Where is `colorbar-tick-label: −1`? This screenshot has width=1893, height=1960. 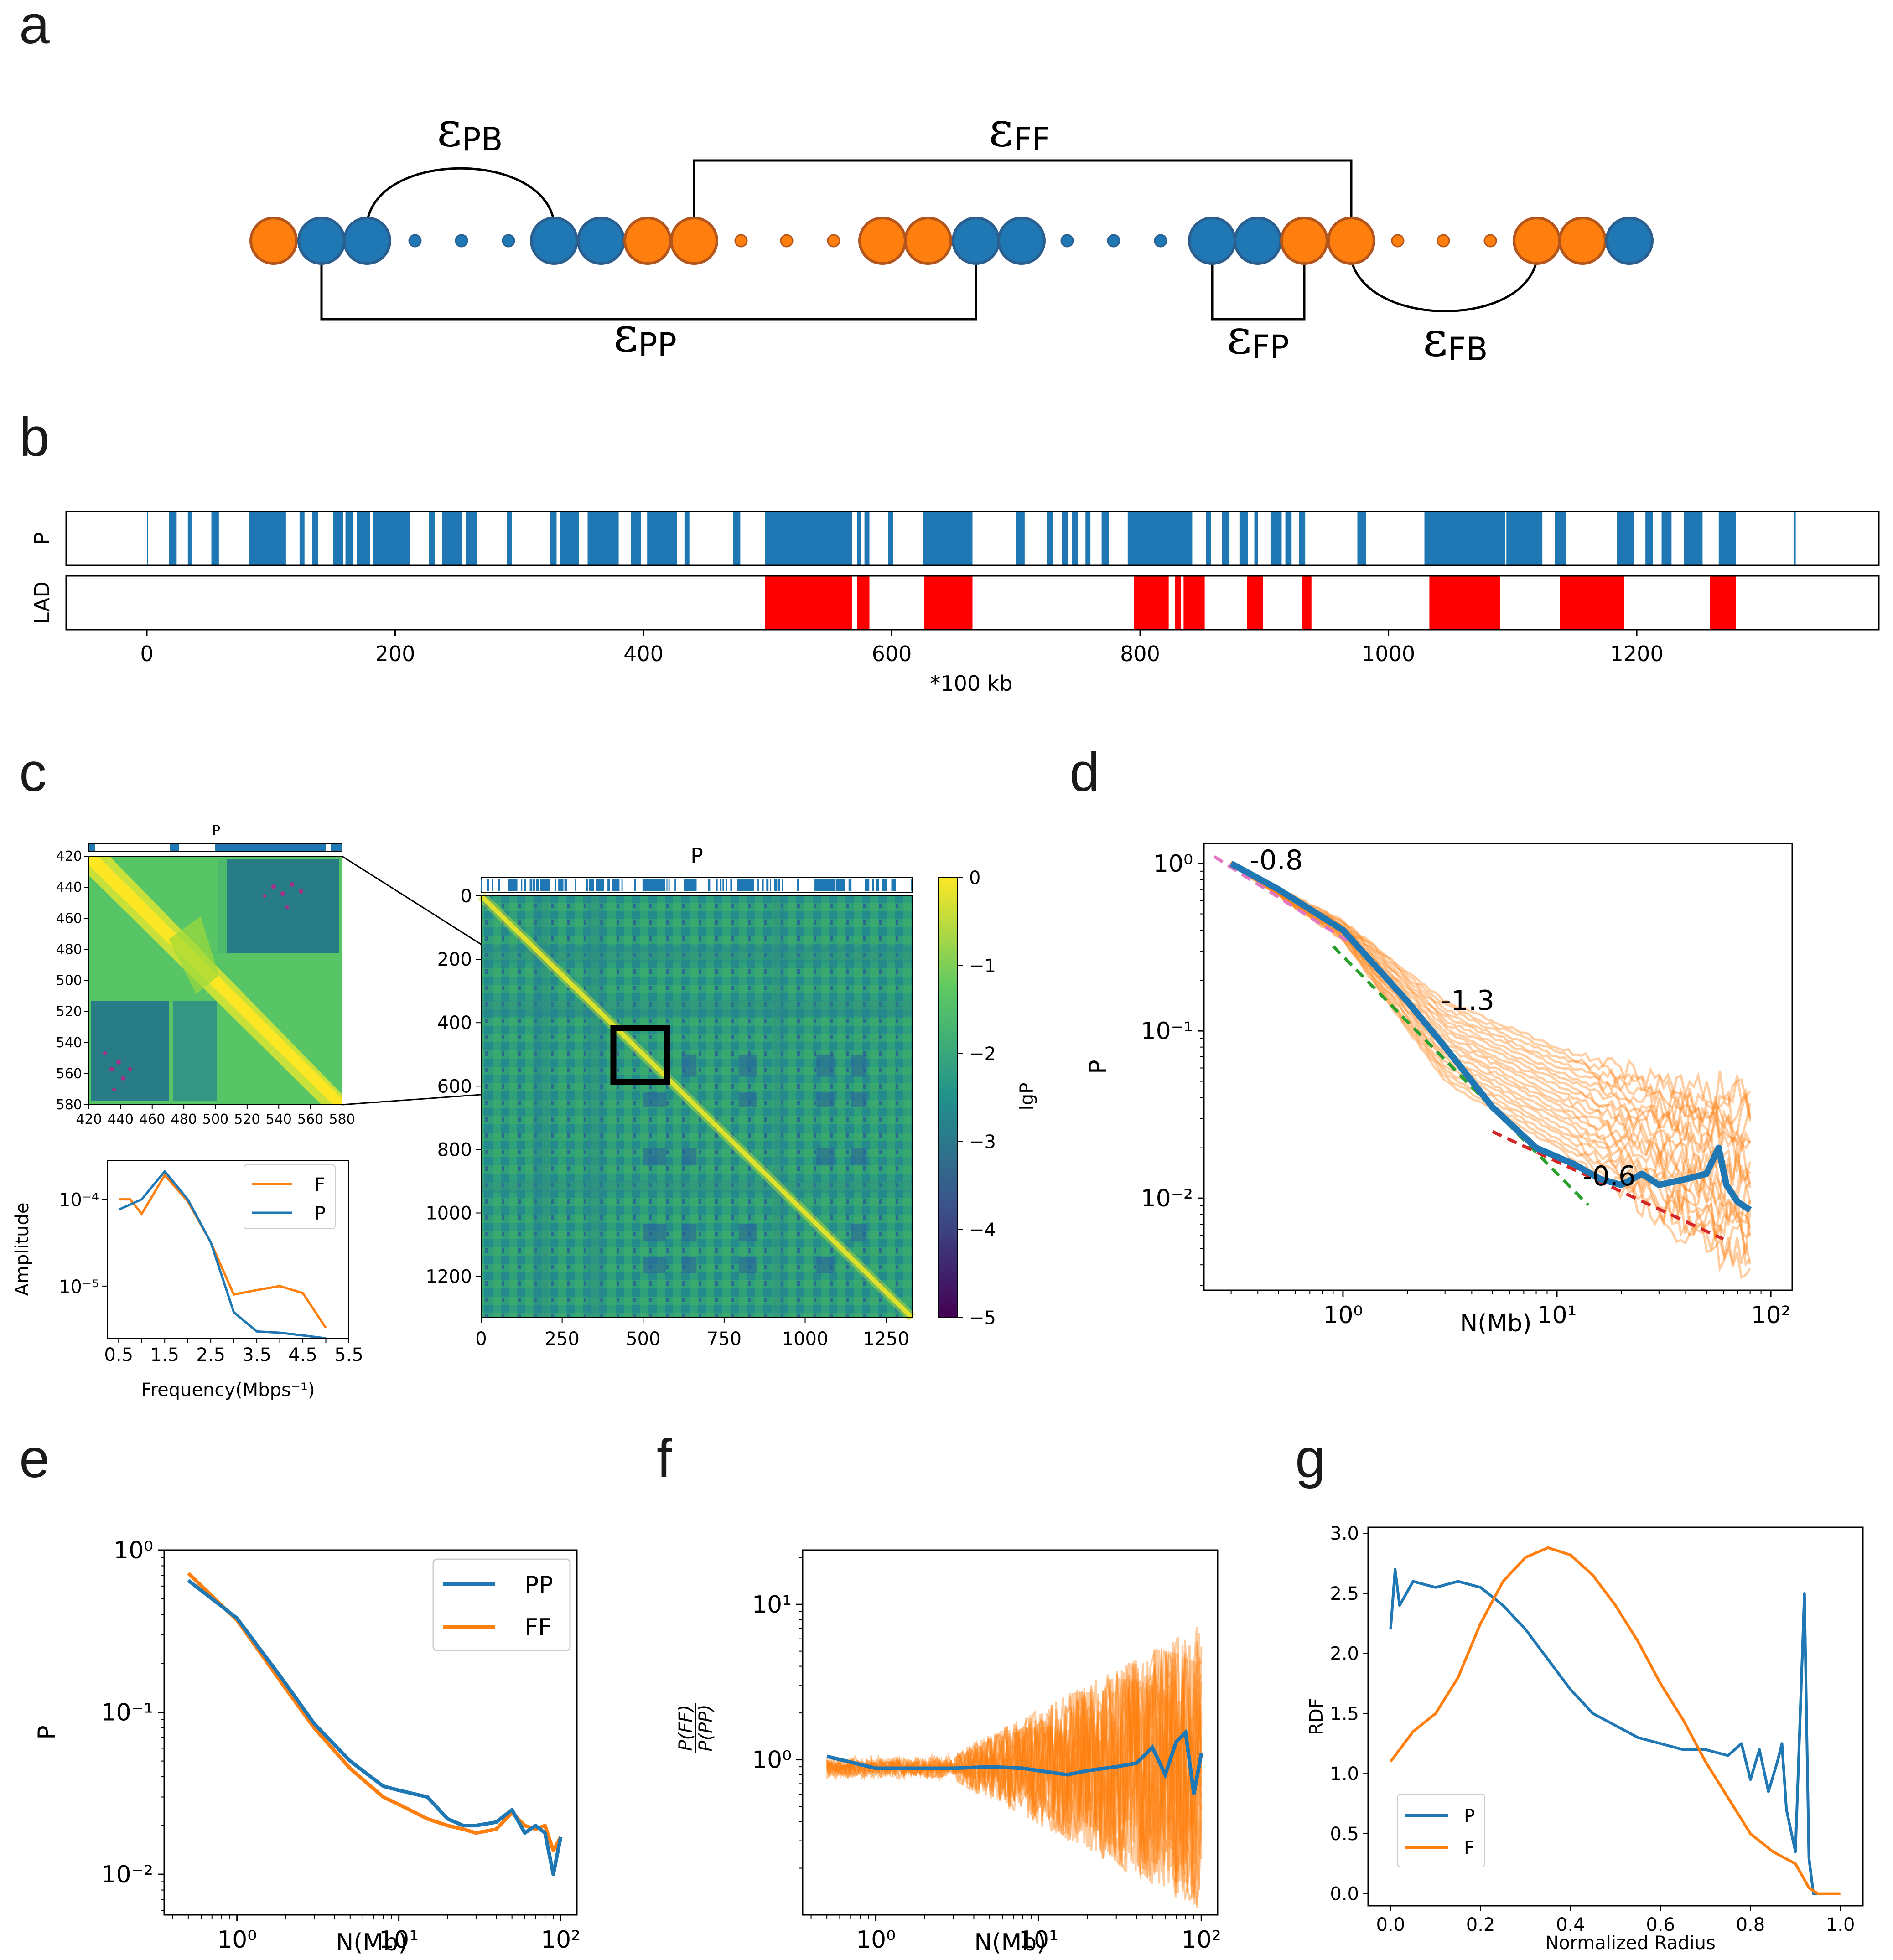
colorbar-tick-label: −1 is located at coordinates (982, 966).